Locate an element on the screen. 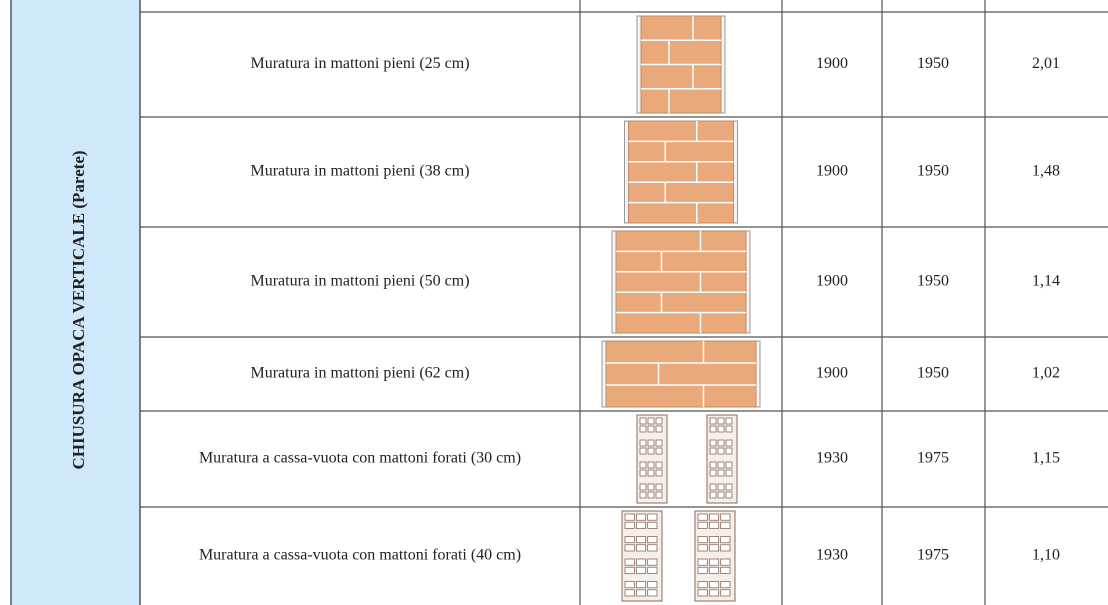 This screenshot has width=1108, height=605. bricks is located at coordinates (681, 374).